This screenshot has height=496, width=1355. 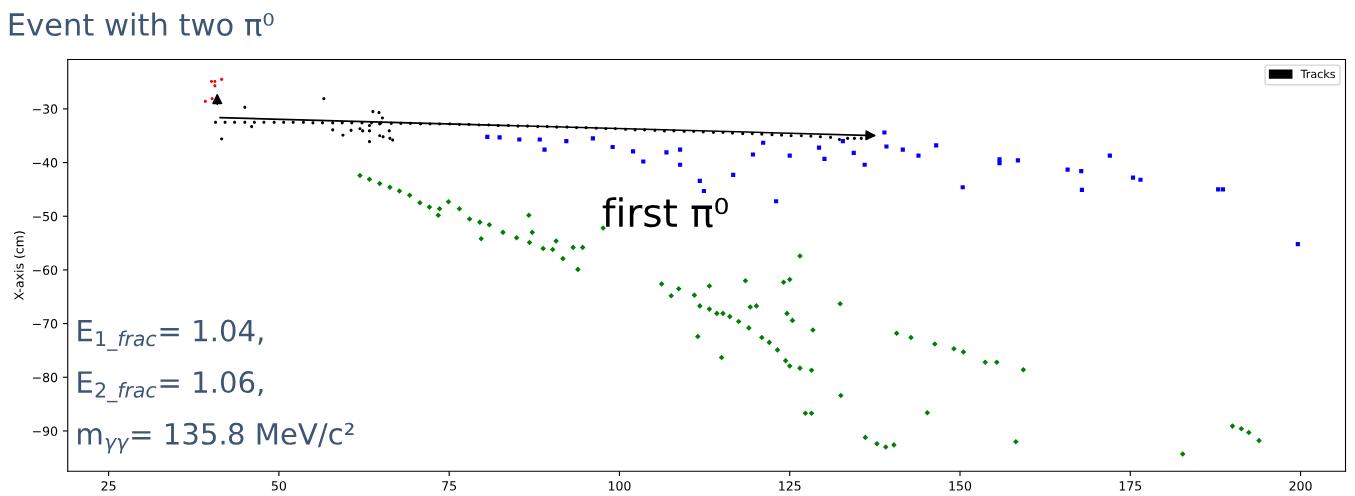 I want to click on y-tick-label: −70, so click(x=45, y=324).